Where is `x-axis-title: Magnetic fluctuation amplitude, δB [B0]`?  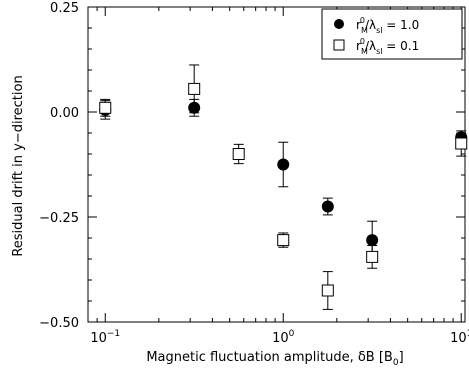 x-axis-title: Magnetic fluctuation amplitude, δB [B0] is located at coordinates (274, 359).